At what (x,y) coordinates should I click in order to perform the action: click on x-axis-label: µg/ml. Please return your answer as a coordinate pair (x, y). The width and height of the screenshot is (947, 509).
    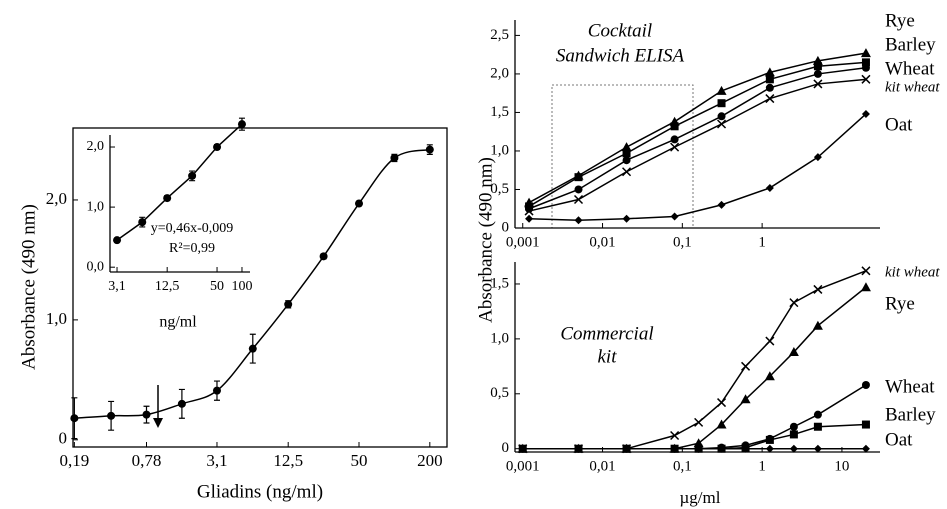
    Looking at the image, I should click on (700, 497).